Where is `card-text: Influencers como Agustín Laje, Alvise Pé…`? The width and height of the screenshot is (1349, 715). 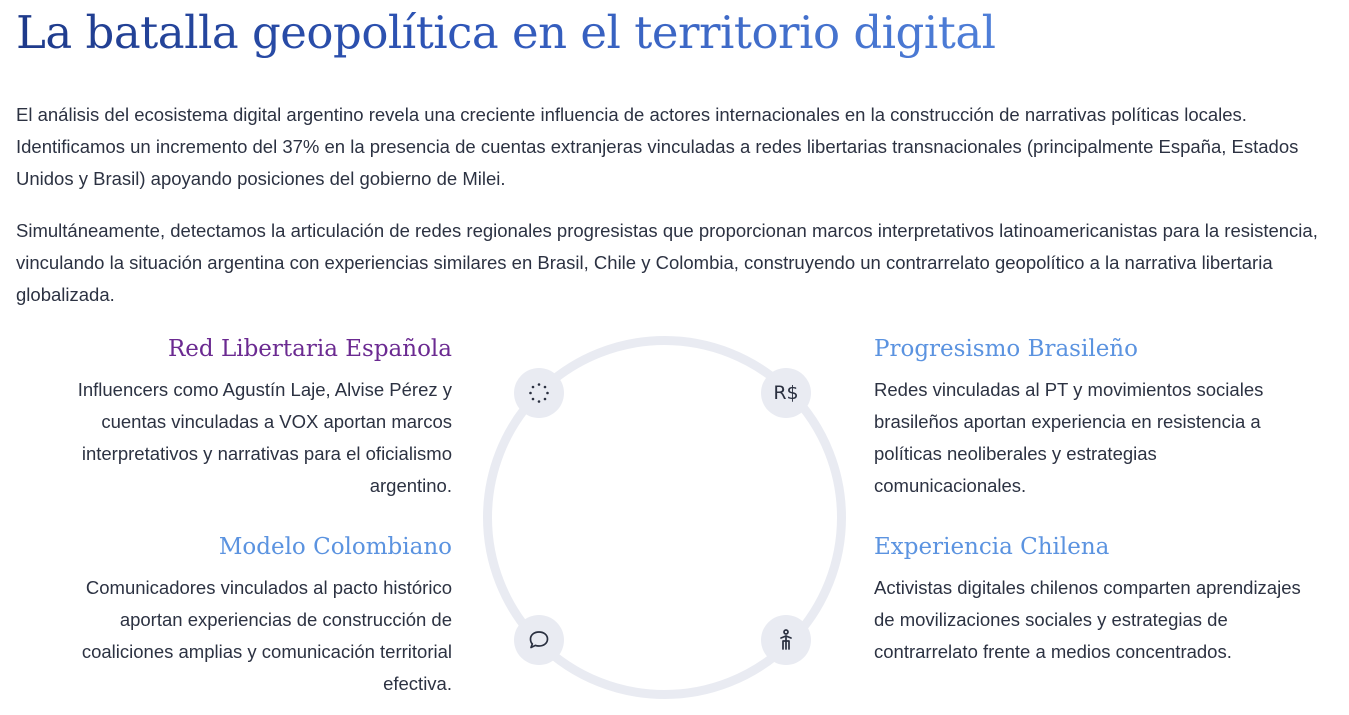
card-text: Influencers como Agustín Laje, Alvise Pé… is located at coordinates (264, 437).